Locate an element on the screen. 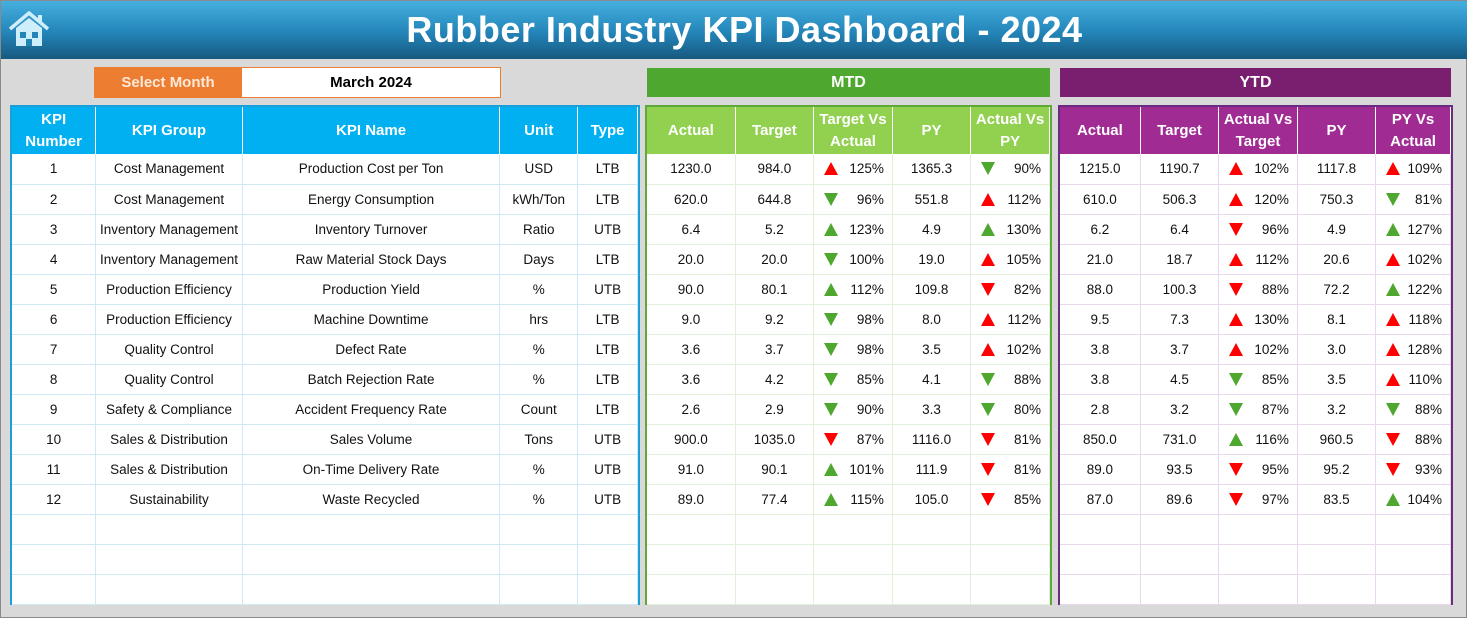 This screenshot has width=1467, height=618. indicator: 100% is located at coordinates (853, 259).